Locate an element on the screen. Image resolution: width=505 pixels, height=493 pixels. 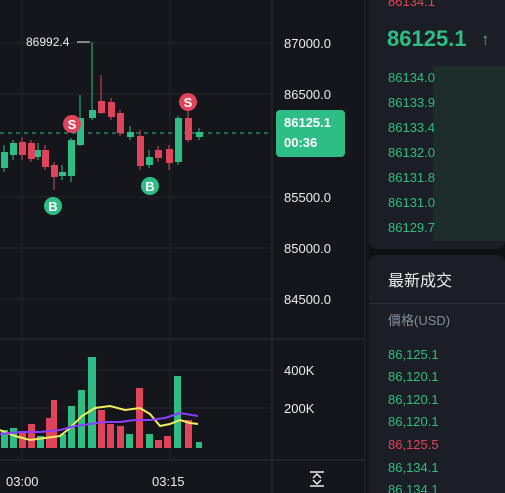
orderbook-last-price: 86125.1 is located at coordinates (427, 38).